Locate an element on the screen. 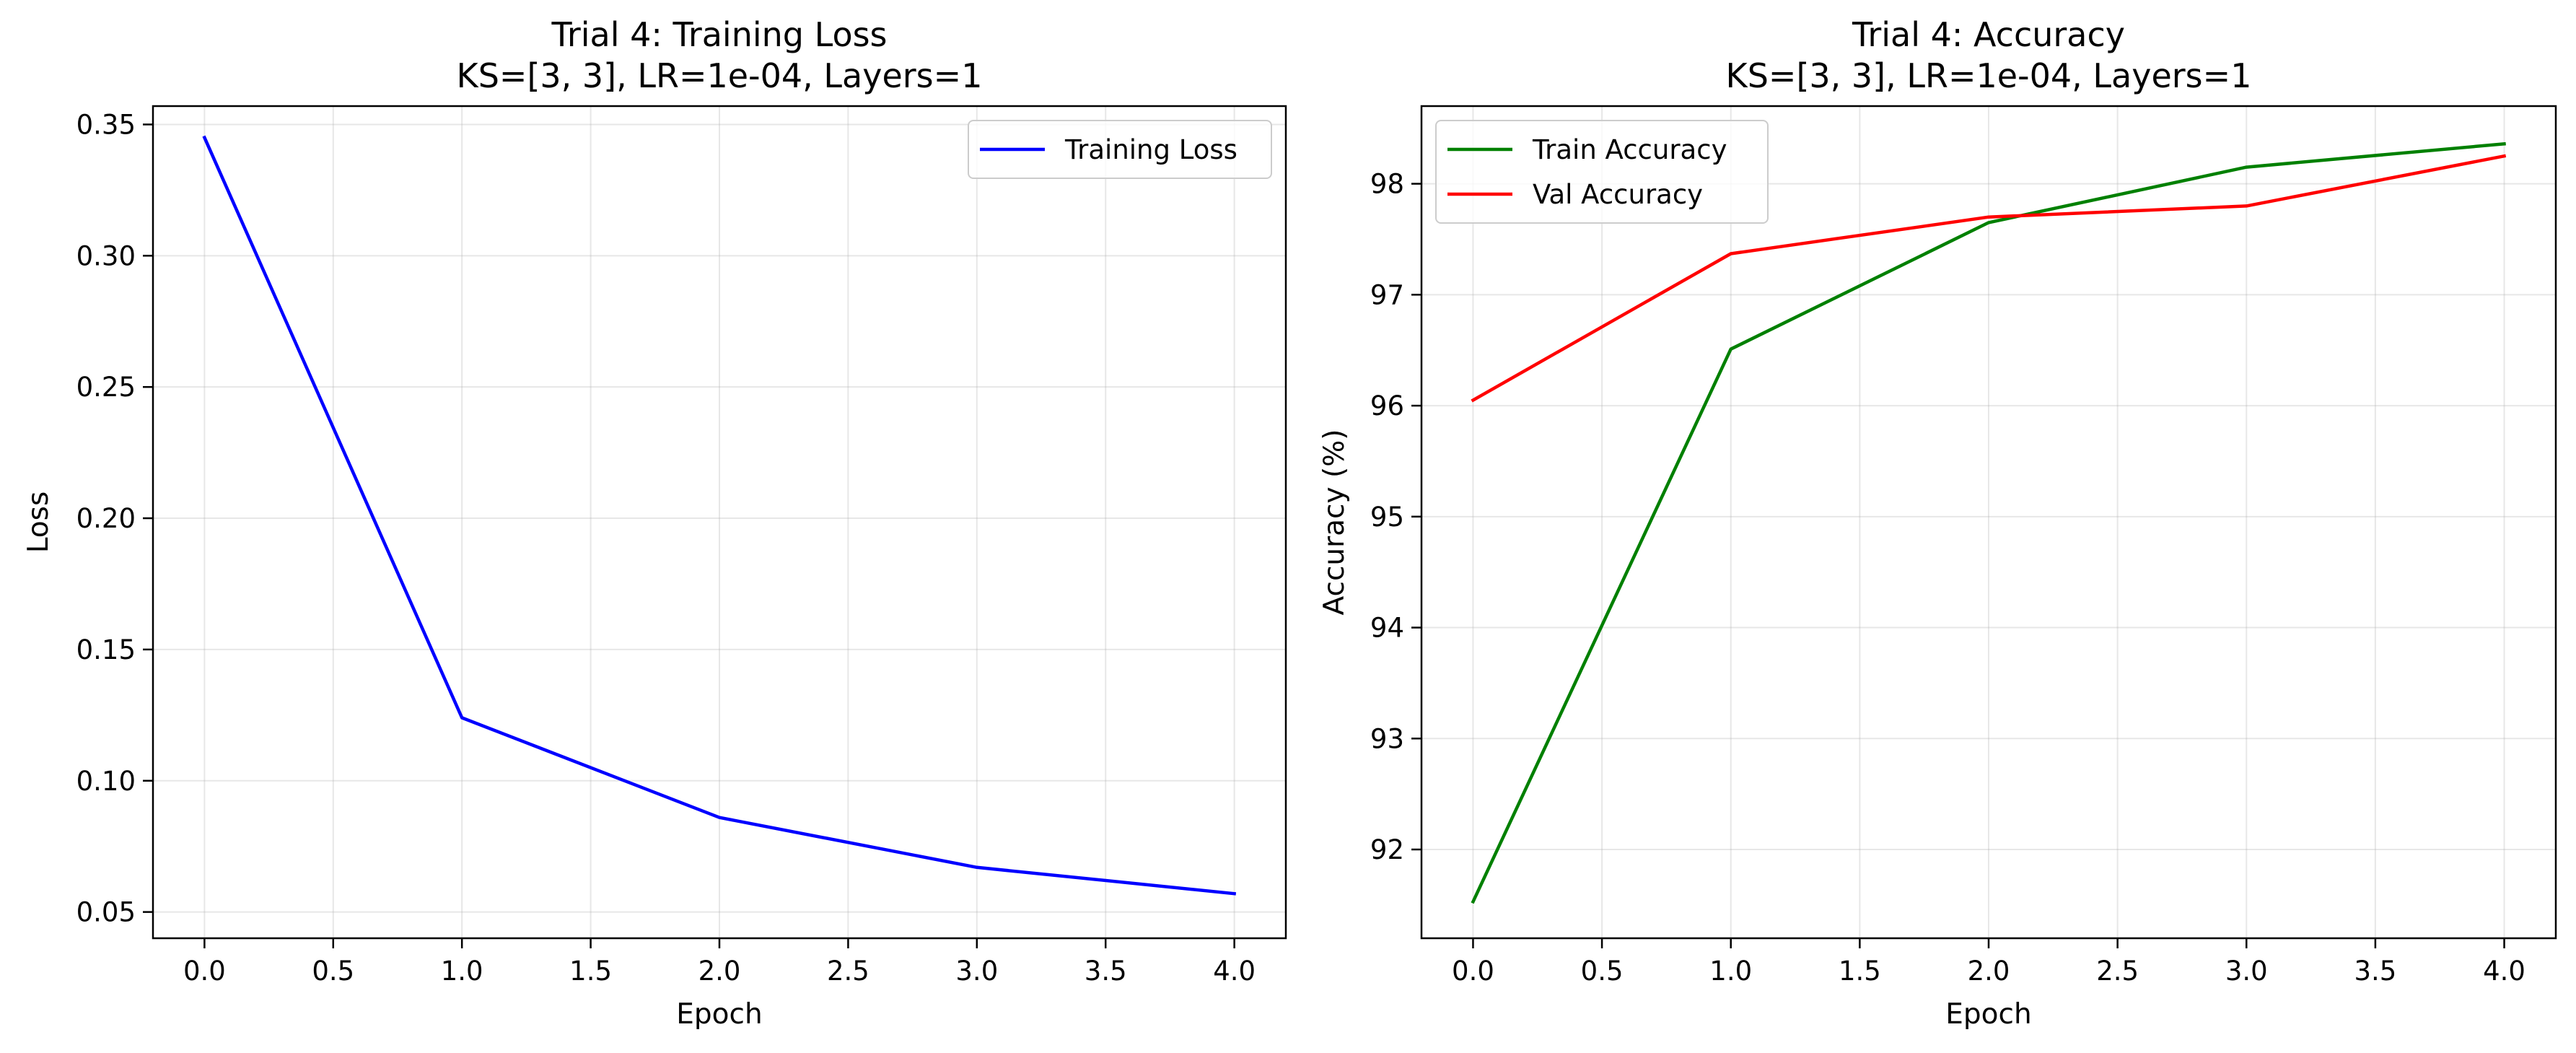  chart1-ytick-label-6: 0.35 is located at coordinates (106, 124).